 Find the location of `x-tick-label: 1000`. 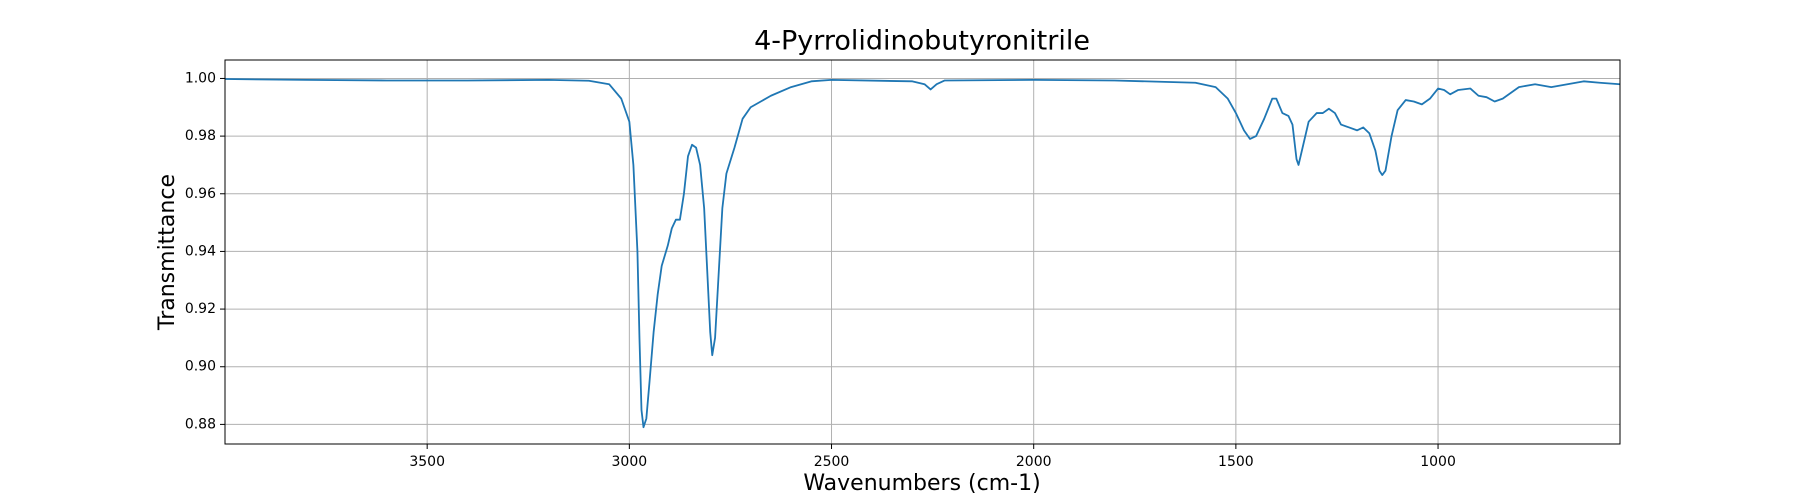

x-tick-label: 1000 is located at coordinates (1438, 462).